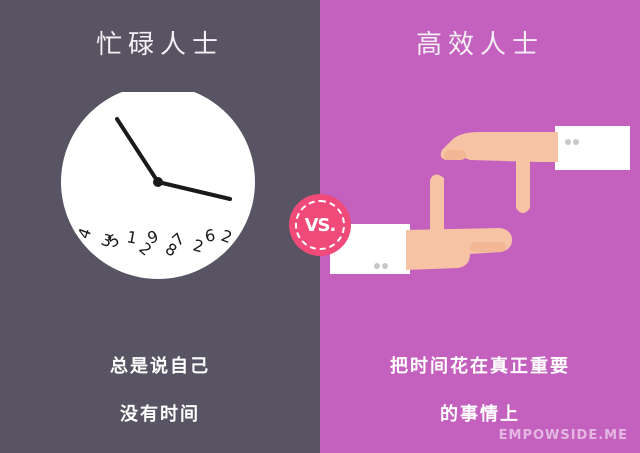 The height and width of the screenshot is (453, 640). I want to click on busy-people-title: 忙碌人士, so click(159, 45).